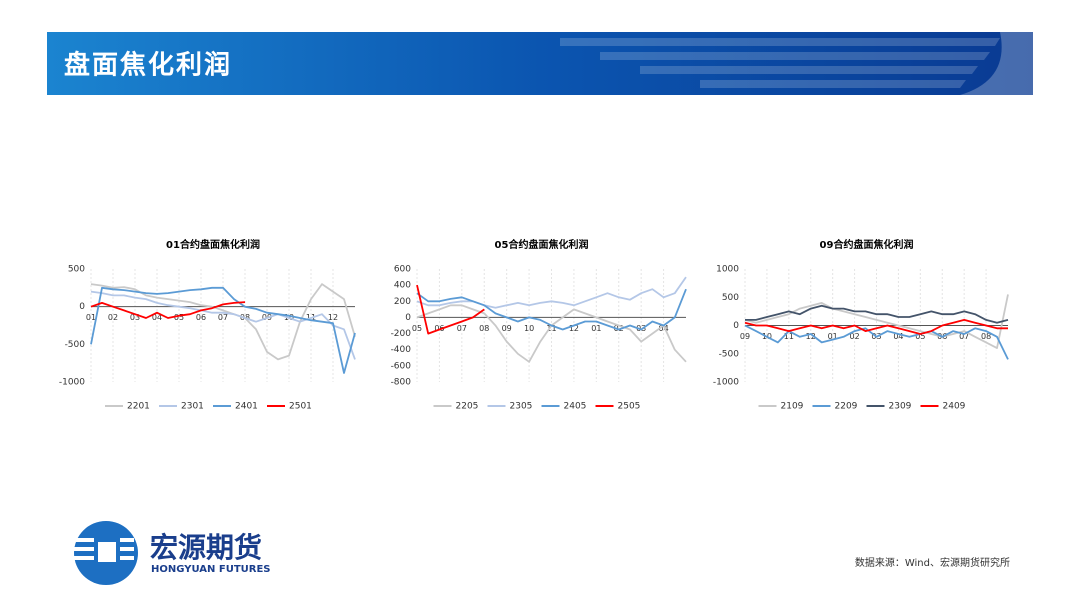  Describe the element at coordinates (401, 366) in the screenshot. I see `y-tick-label: -600` at that location.